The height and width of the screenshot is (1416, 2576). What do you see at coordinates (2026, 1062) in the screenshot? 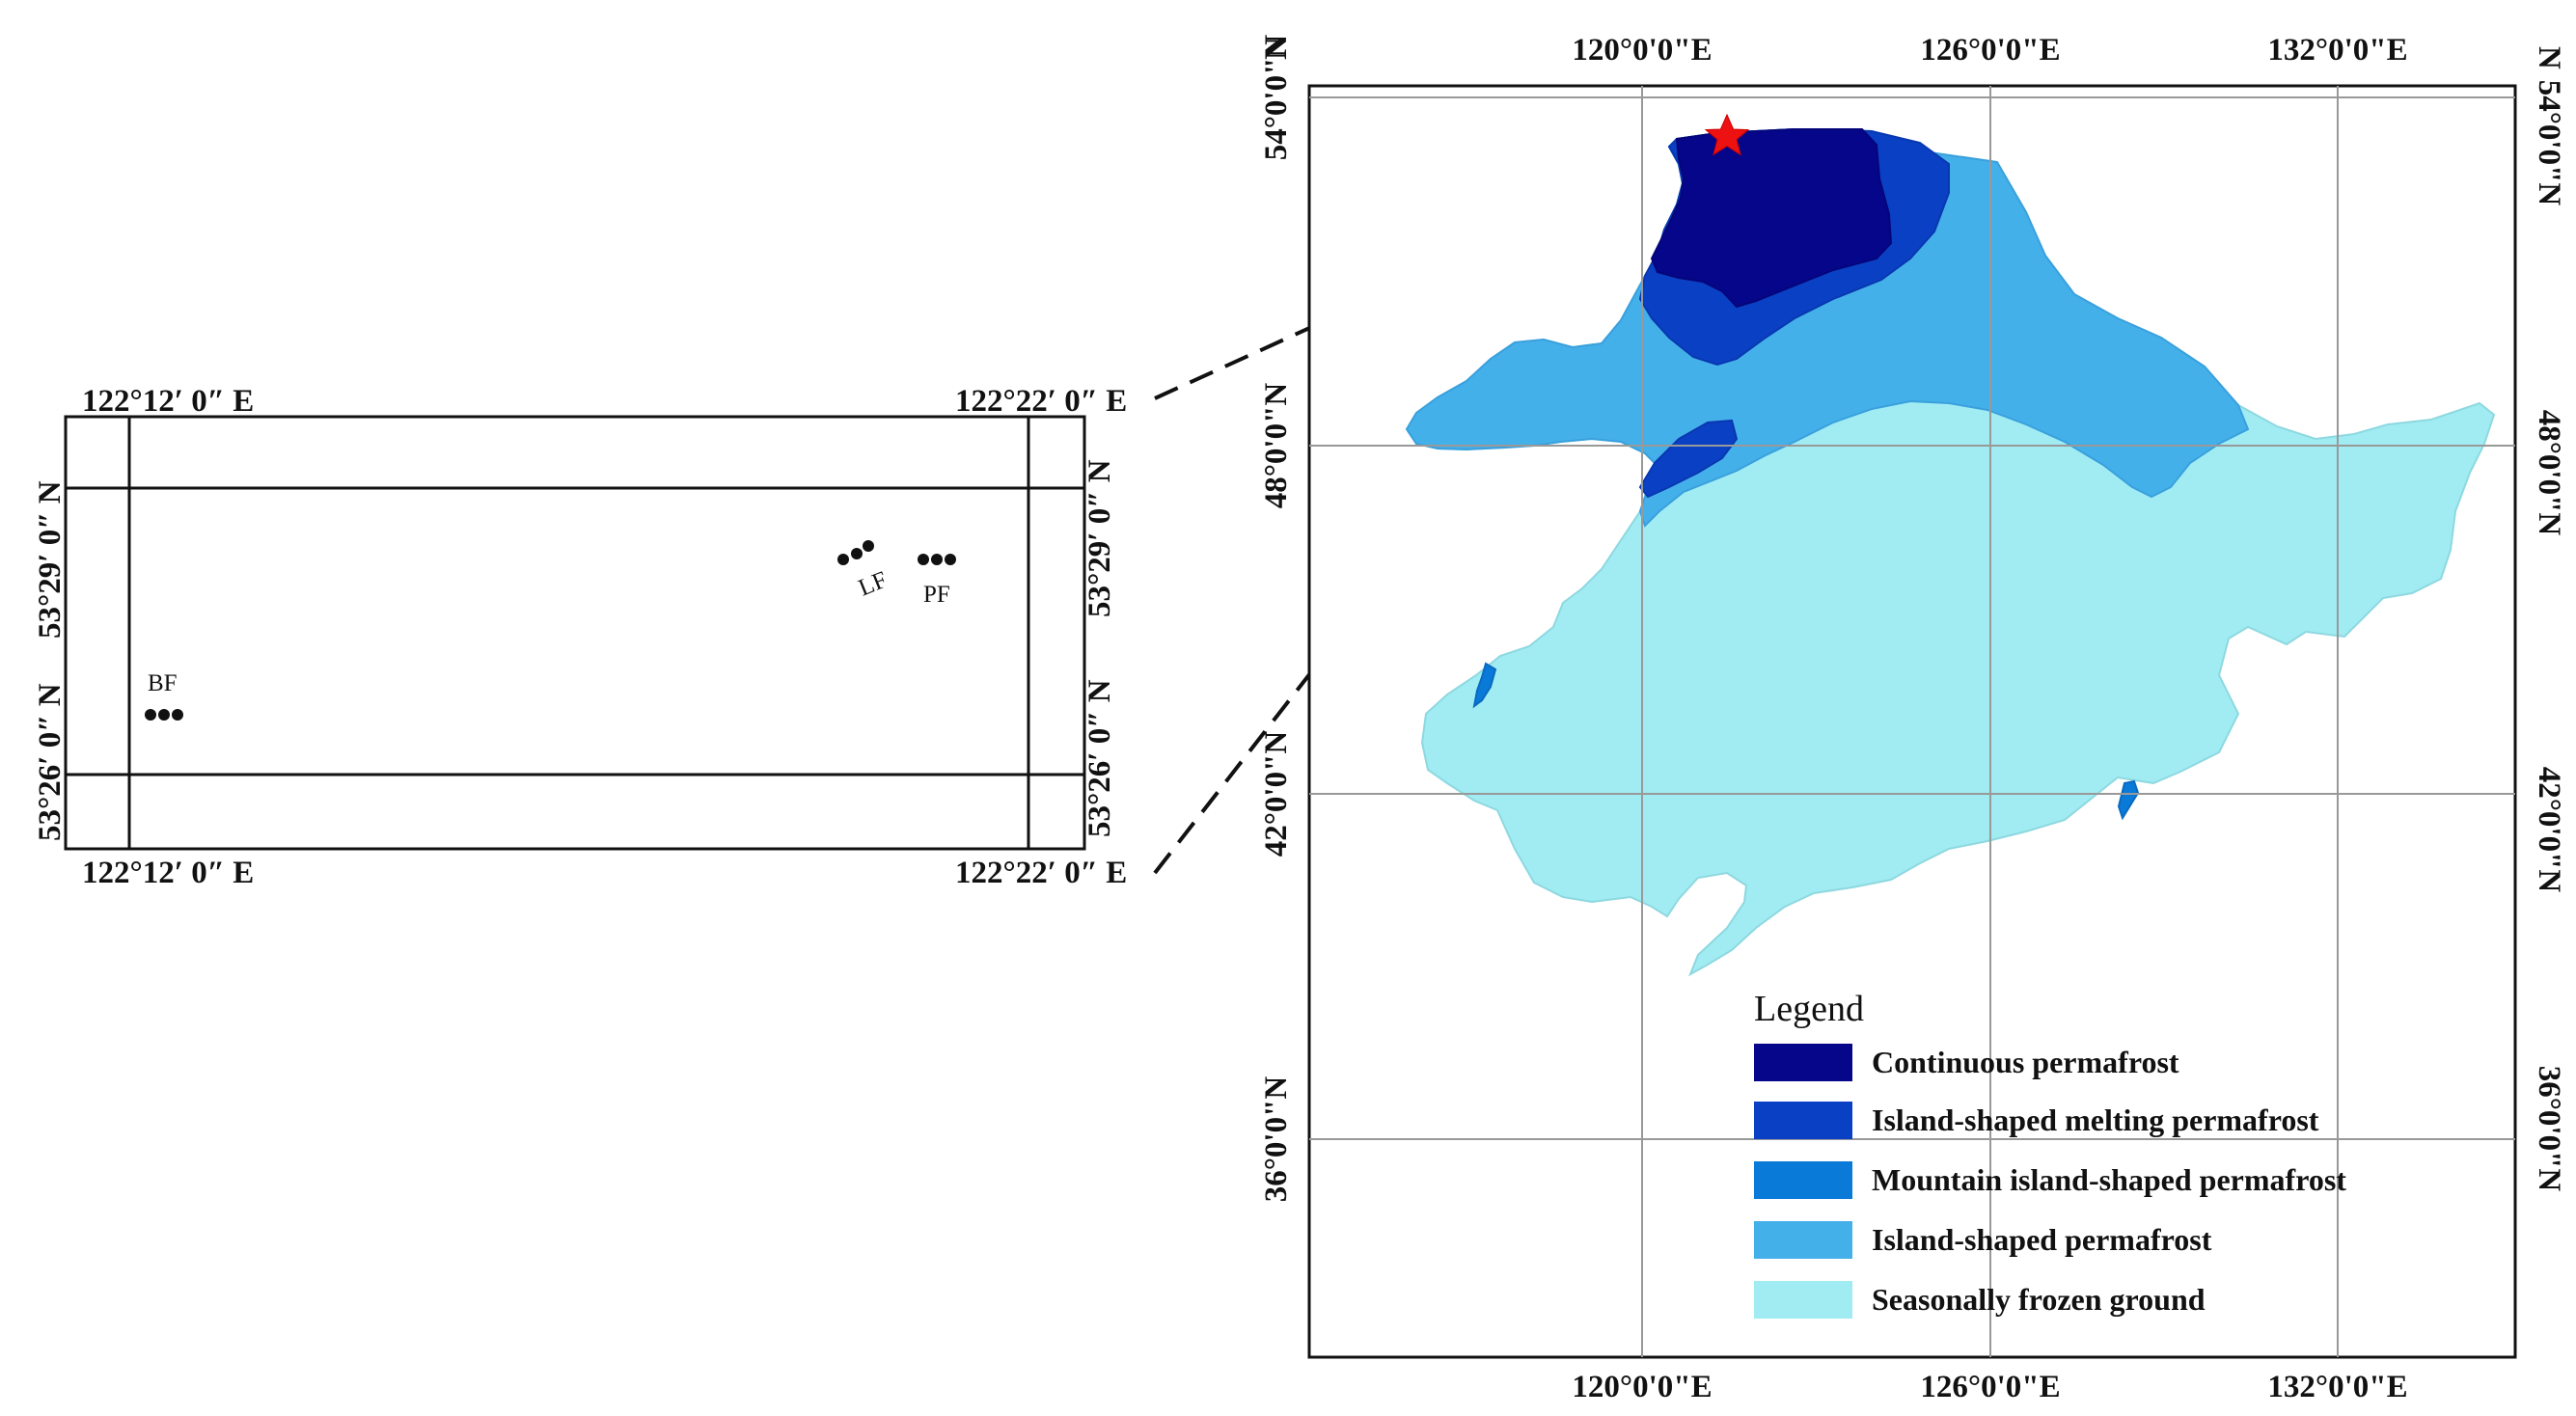
I see `legend-label-continuous: Continuous permafrost` at bounding box center [2026, 1062].